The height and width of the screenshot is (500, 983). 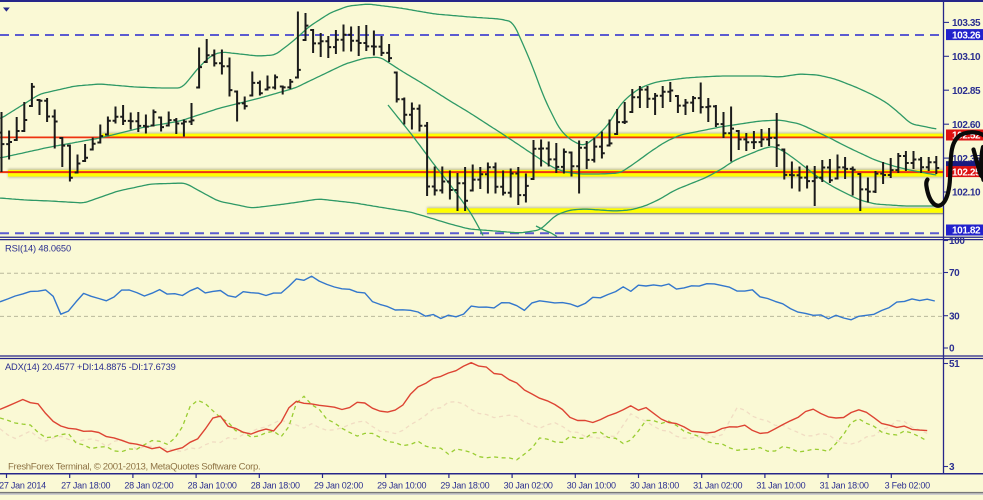 What do you see at coordinates (954, 316) in the screenshot?
I see `svg-text: 30` at bounding box center [954, 316].